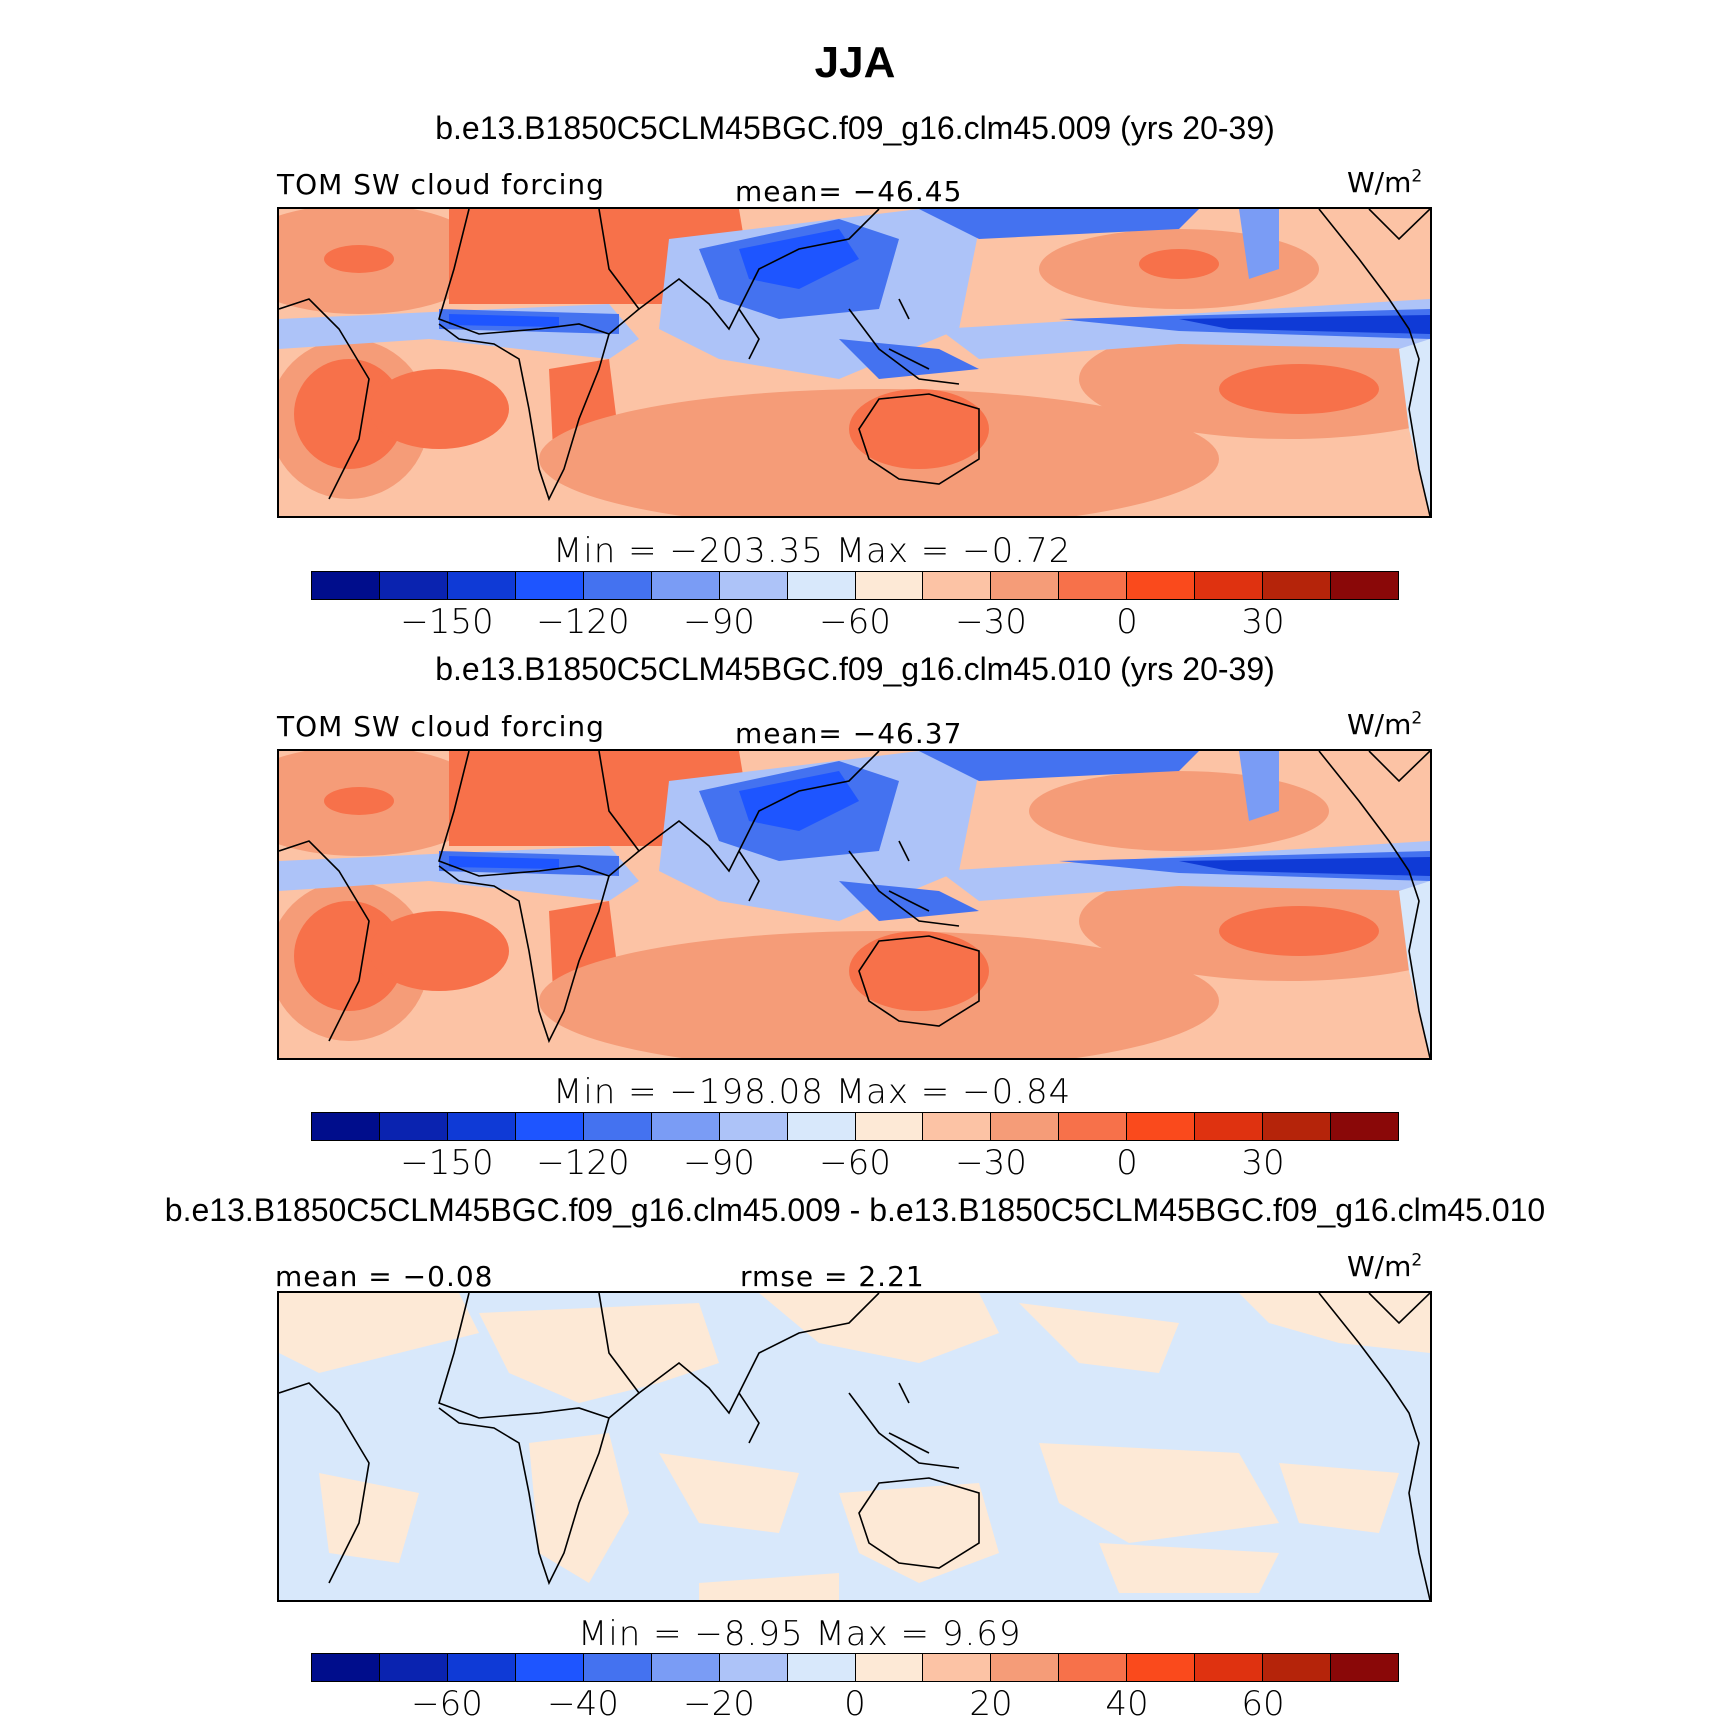 The image size is (1710, 1726). I want to click on panel2-units: W/m2, so click(1385, 724).